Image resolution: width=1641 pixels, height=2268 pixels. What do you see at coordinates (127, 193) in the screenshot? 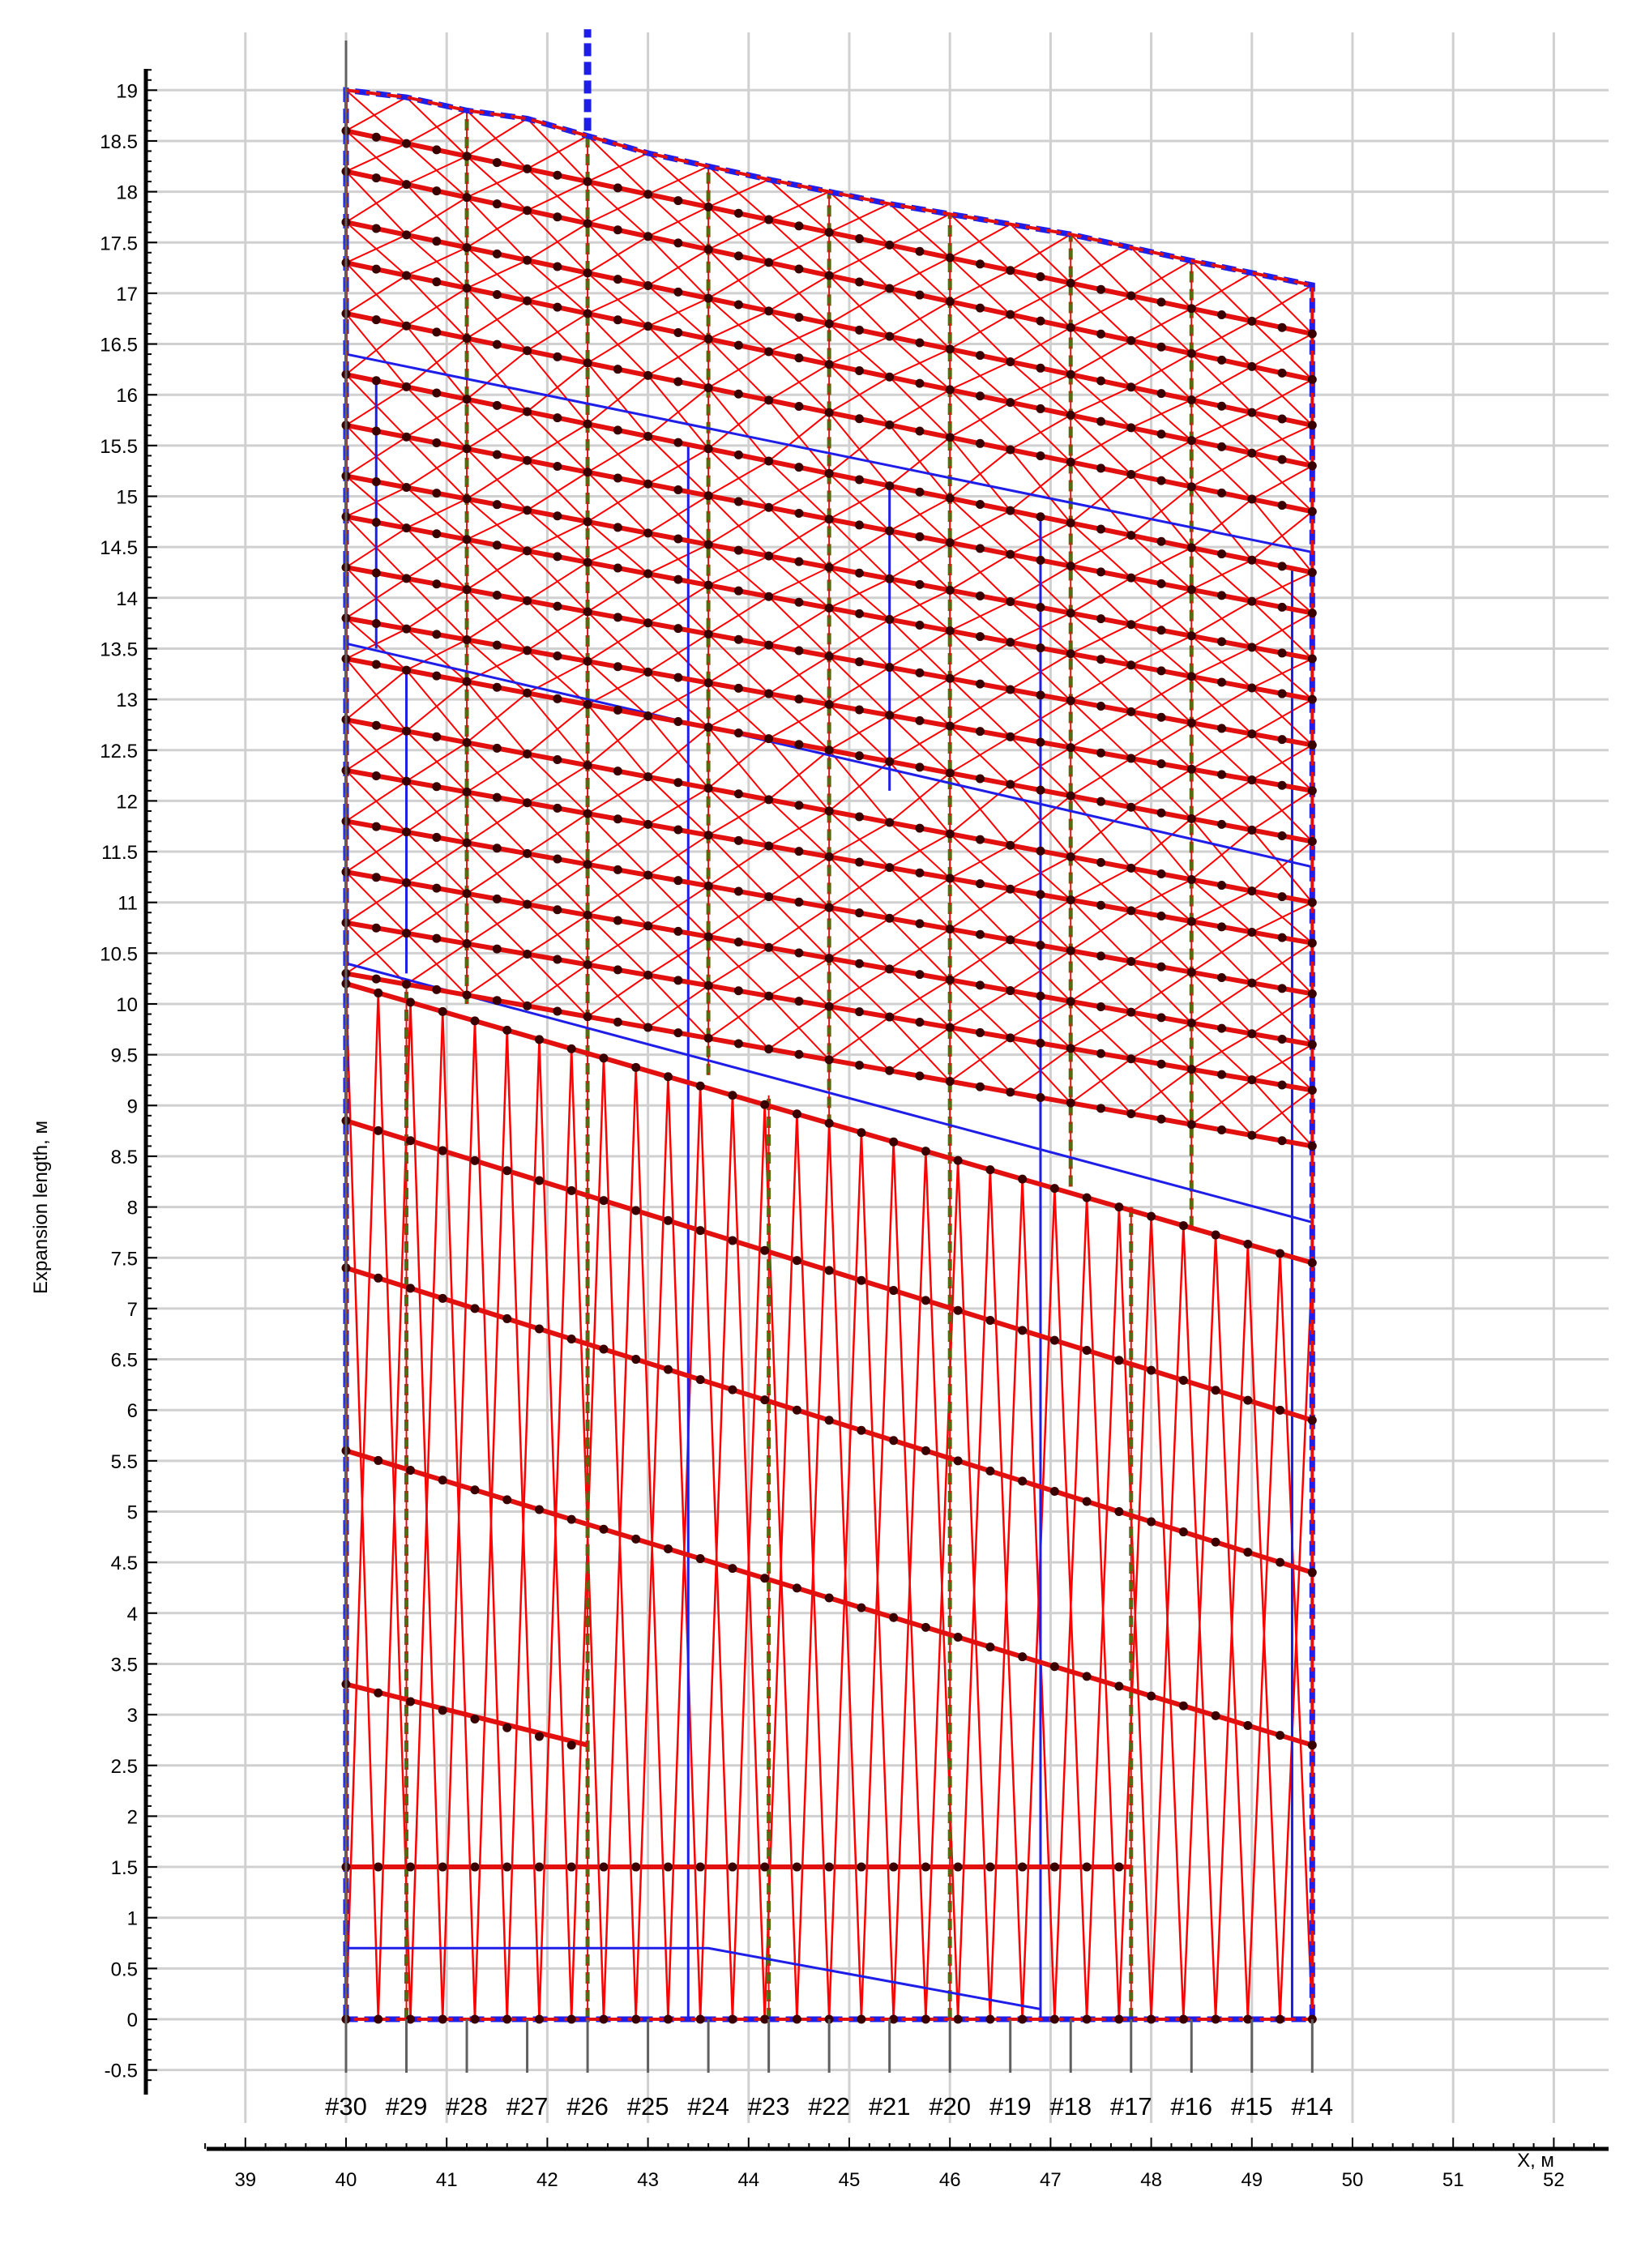
I see `y-tick-label: 18` at bounding box center [127, 193].